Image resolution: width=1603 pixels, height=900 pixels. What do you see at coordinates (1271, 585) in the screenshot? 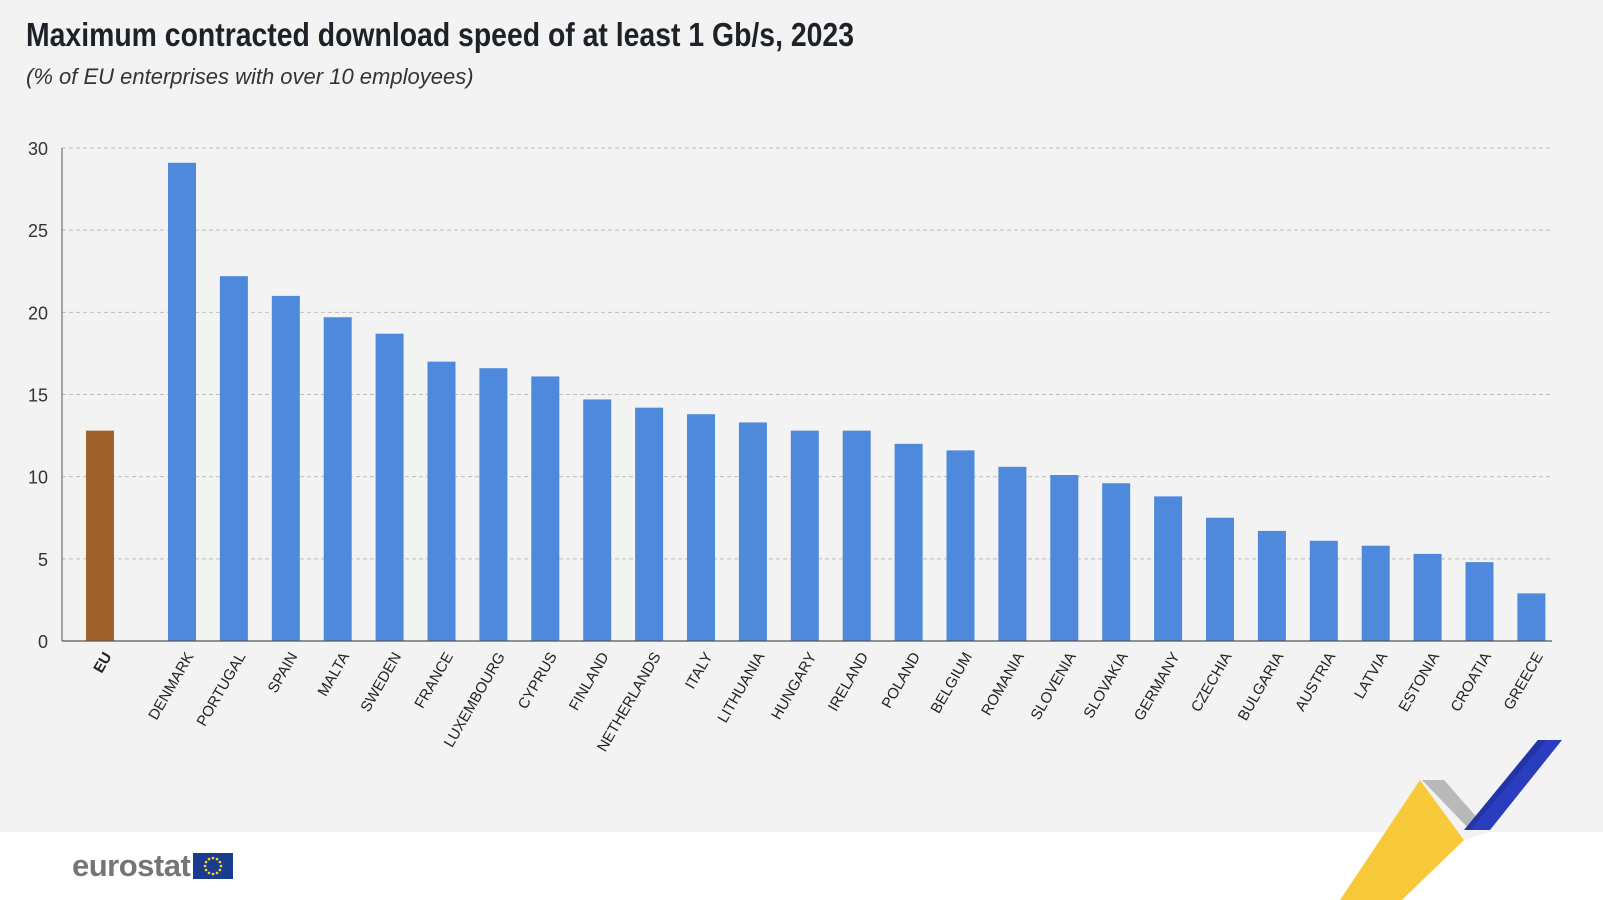
I see `bar-bulgaria` at bounding box center [1271, 585].